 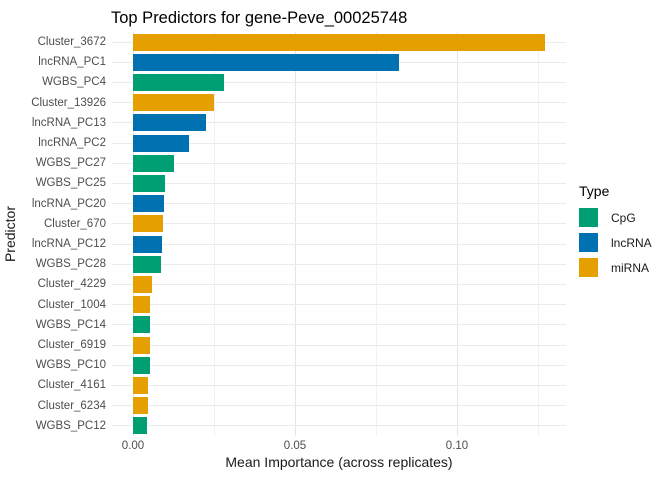 I want to click on x-axis-tick-label: 0.05, so click(x=295, y=446).